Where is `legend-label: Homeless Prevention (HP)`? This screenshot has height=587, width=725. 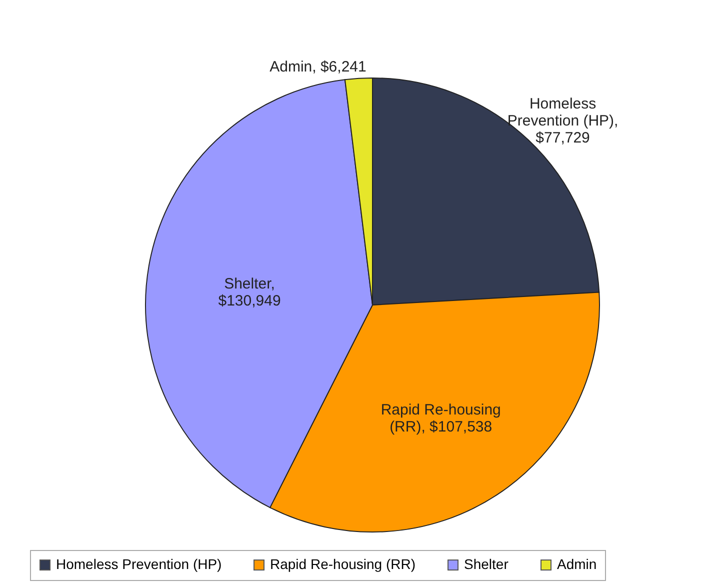
legend-label: Homeless Prevention (HP) is located at coordinates (139, 564).